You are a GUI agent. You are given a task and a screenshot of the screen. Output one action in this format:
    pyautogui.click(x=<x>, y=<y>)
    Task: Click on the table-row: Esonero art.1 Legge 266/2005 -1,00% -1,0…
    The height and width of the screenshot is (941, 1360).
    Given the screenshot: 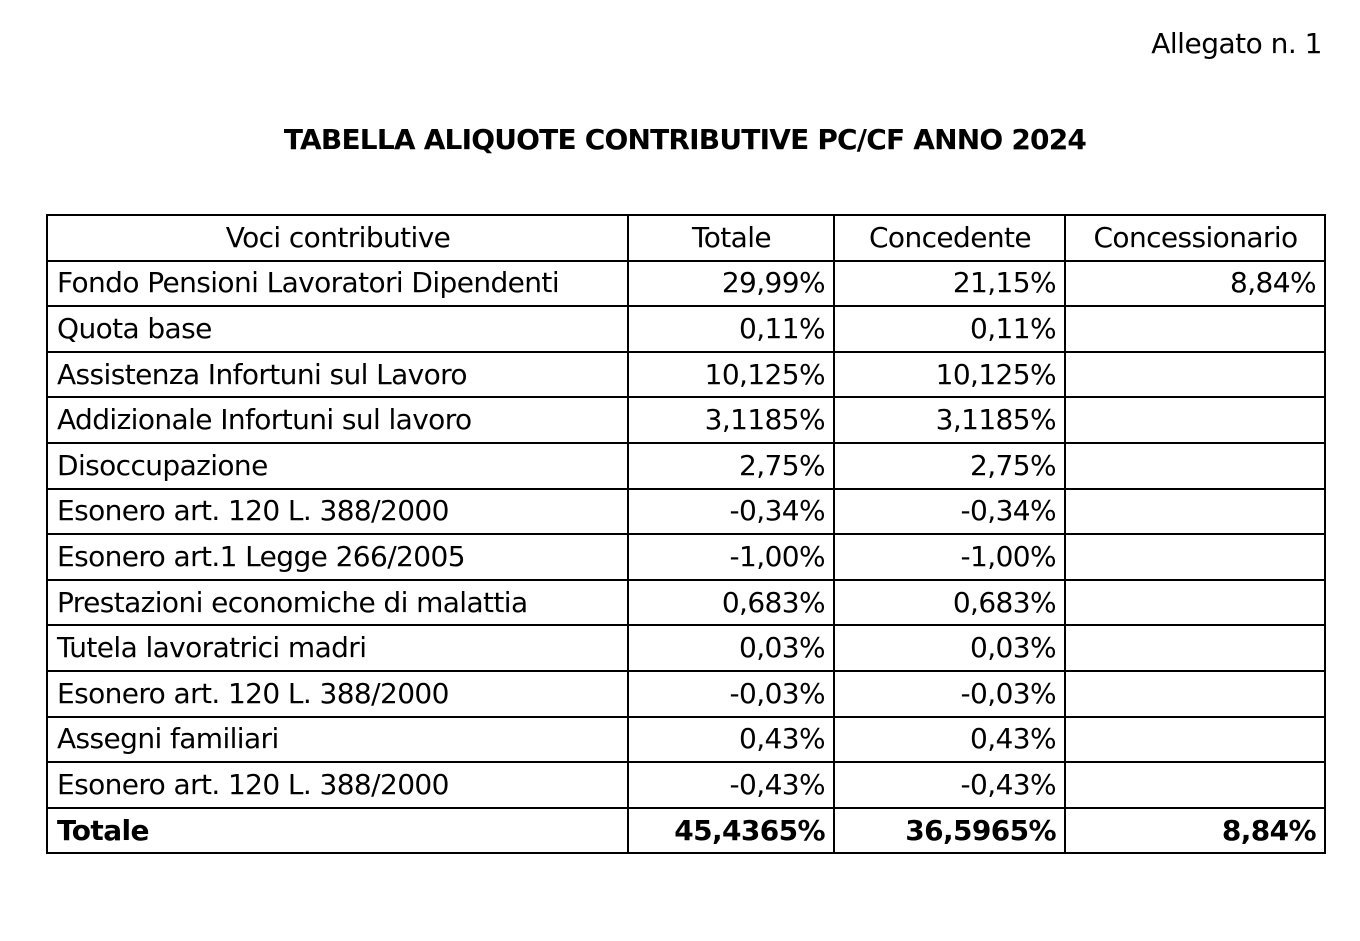 What is the action you would take?
    pyautogui.click(x=686, y=557)
    